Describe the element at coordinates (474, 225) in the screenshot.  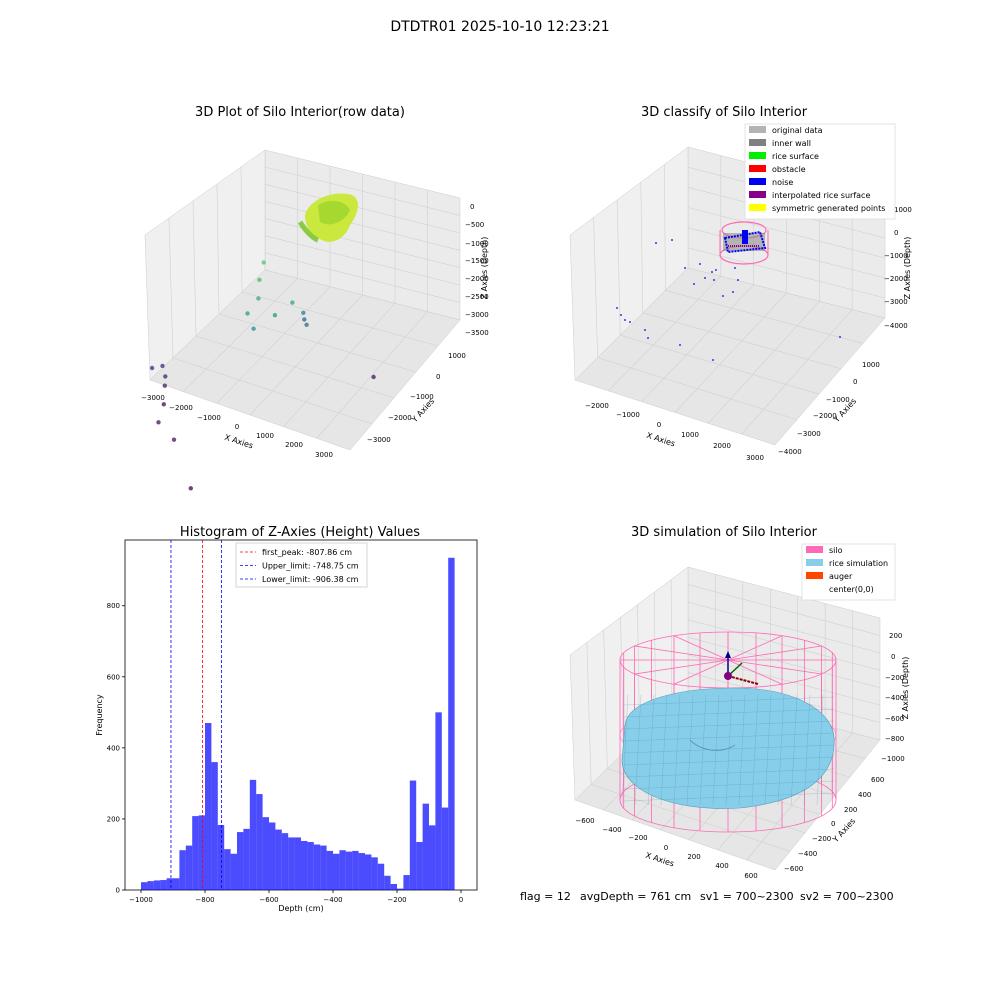
I see `panel1-z-tick: −500` at that location.